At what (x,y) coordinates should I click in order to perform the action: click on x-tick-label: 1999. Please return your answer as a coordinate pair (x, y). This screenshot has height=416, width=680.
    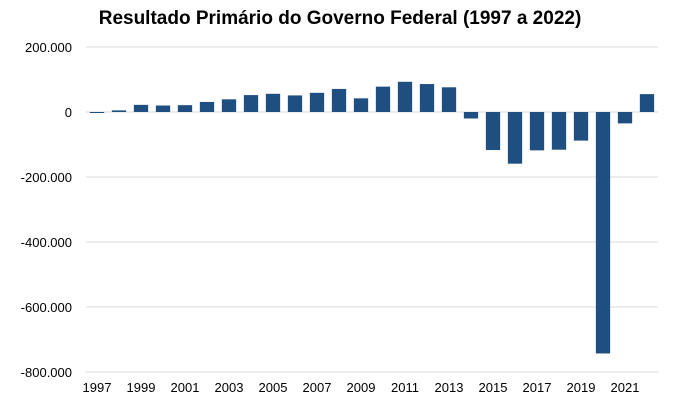
    Looking at the image, I should click on (141, 387).